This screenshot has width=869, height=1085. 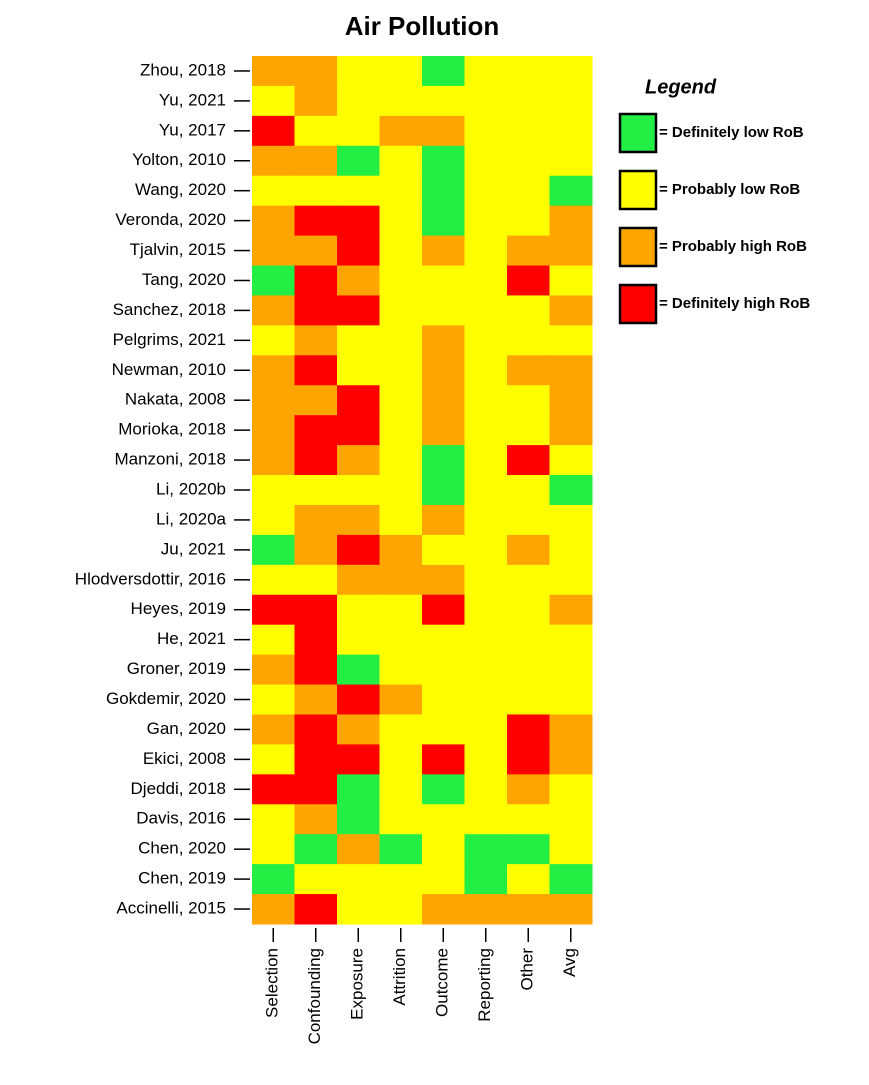 I want to click on x-tick-label: Confounding, so click(x=314, y=996).